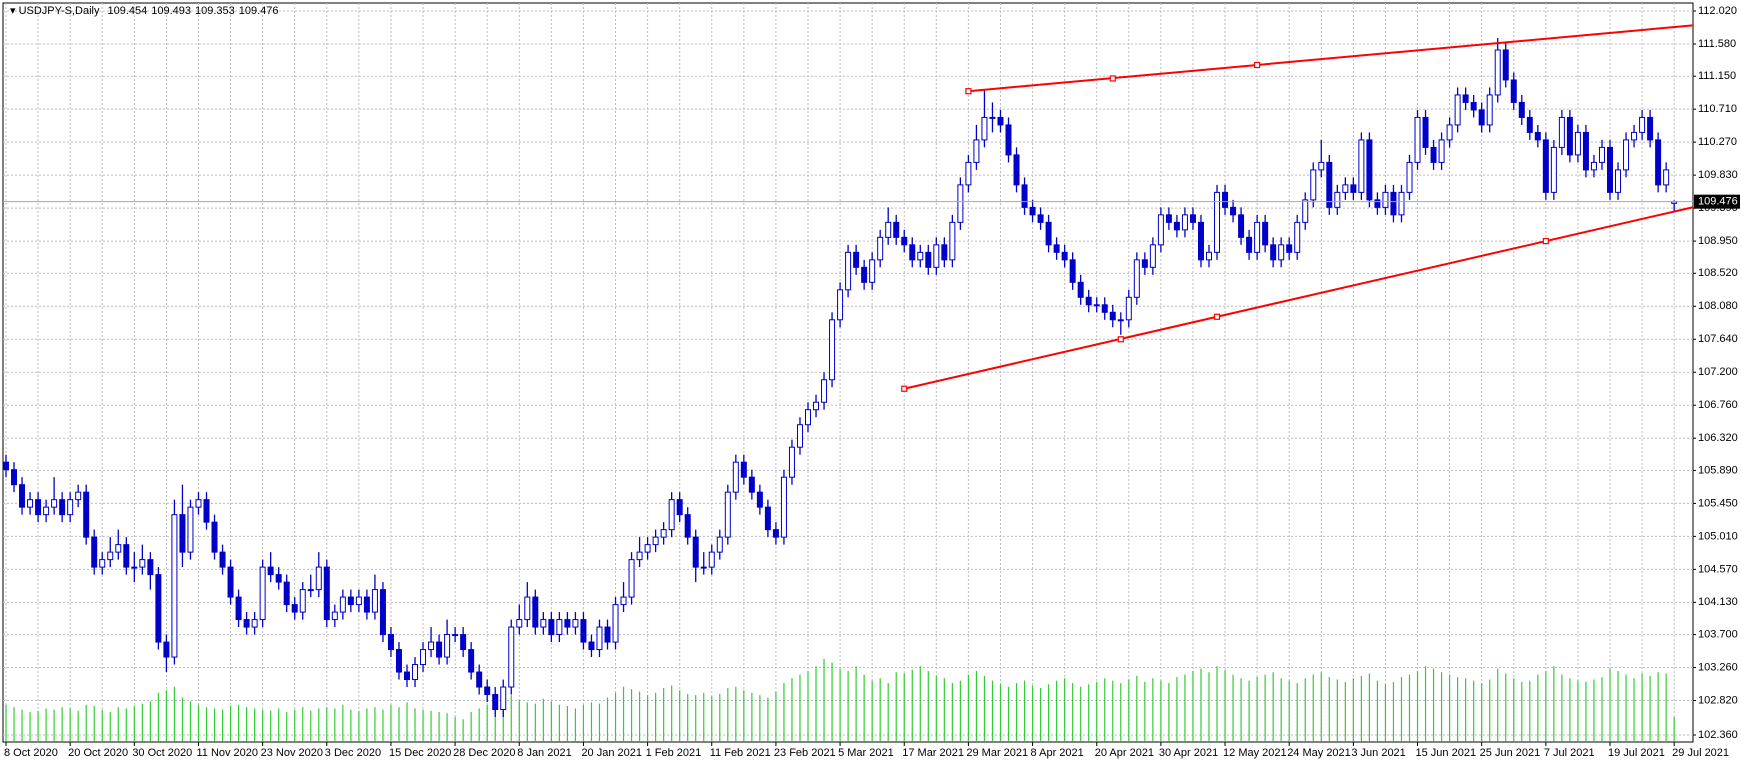  I want to click on trend-line, so click(1299, 298).